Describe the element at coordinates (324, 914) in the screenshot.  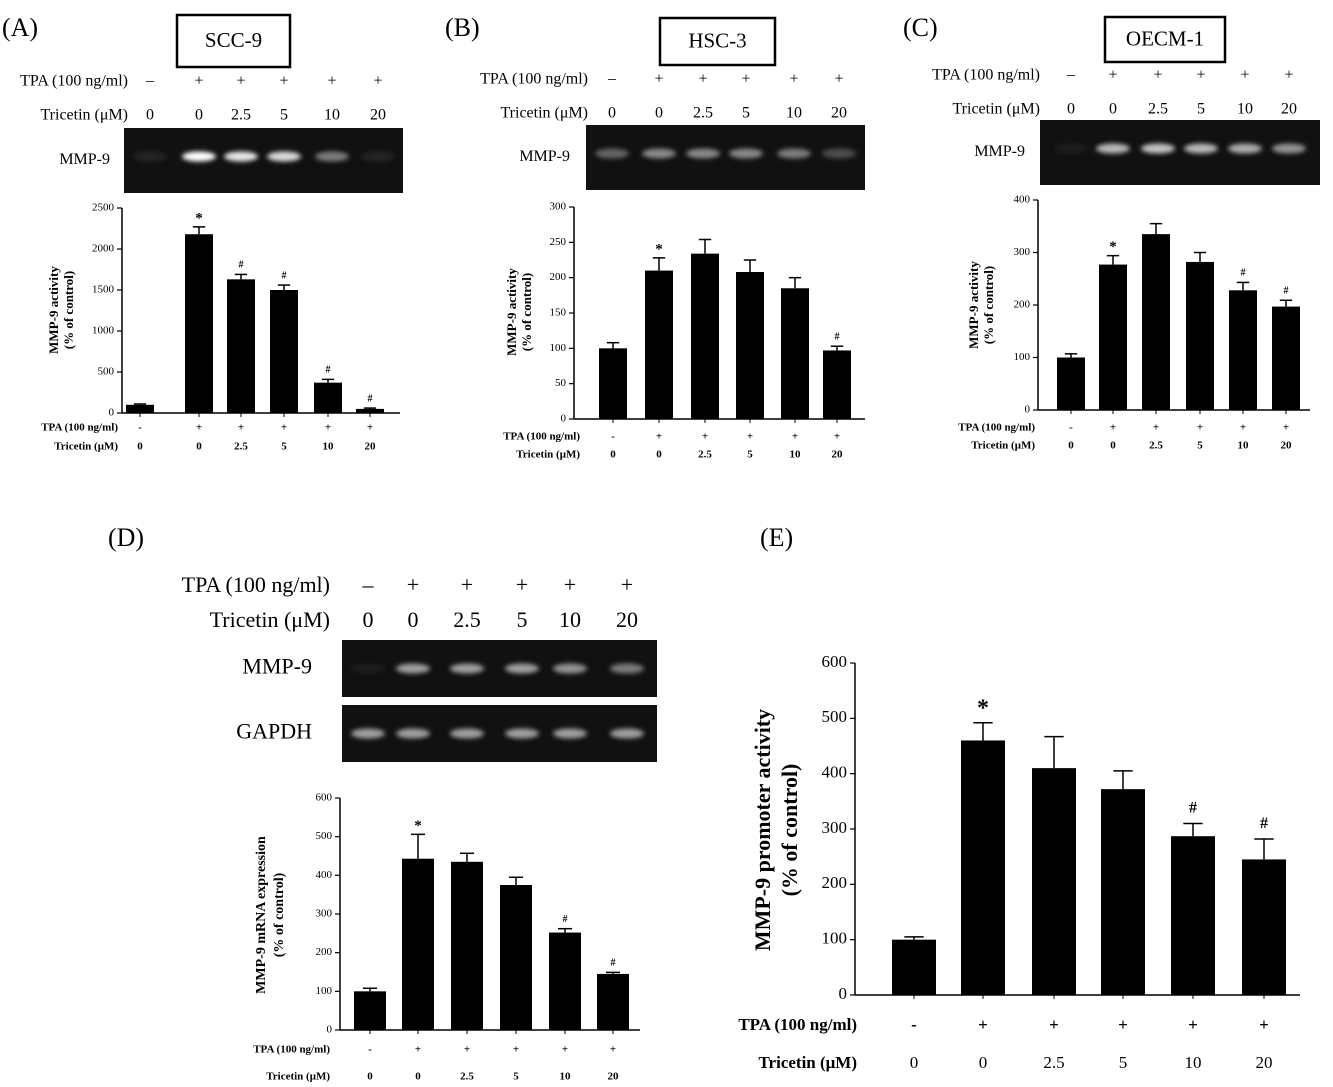
I see `y-tick-label: 300` at that location.